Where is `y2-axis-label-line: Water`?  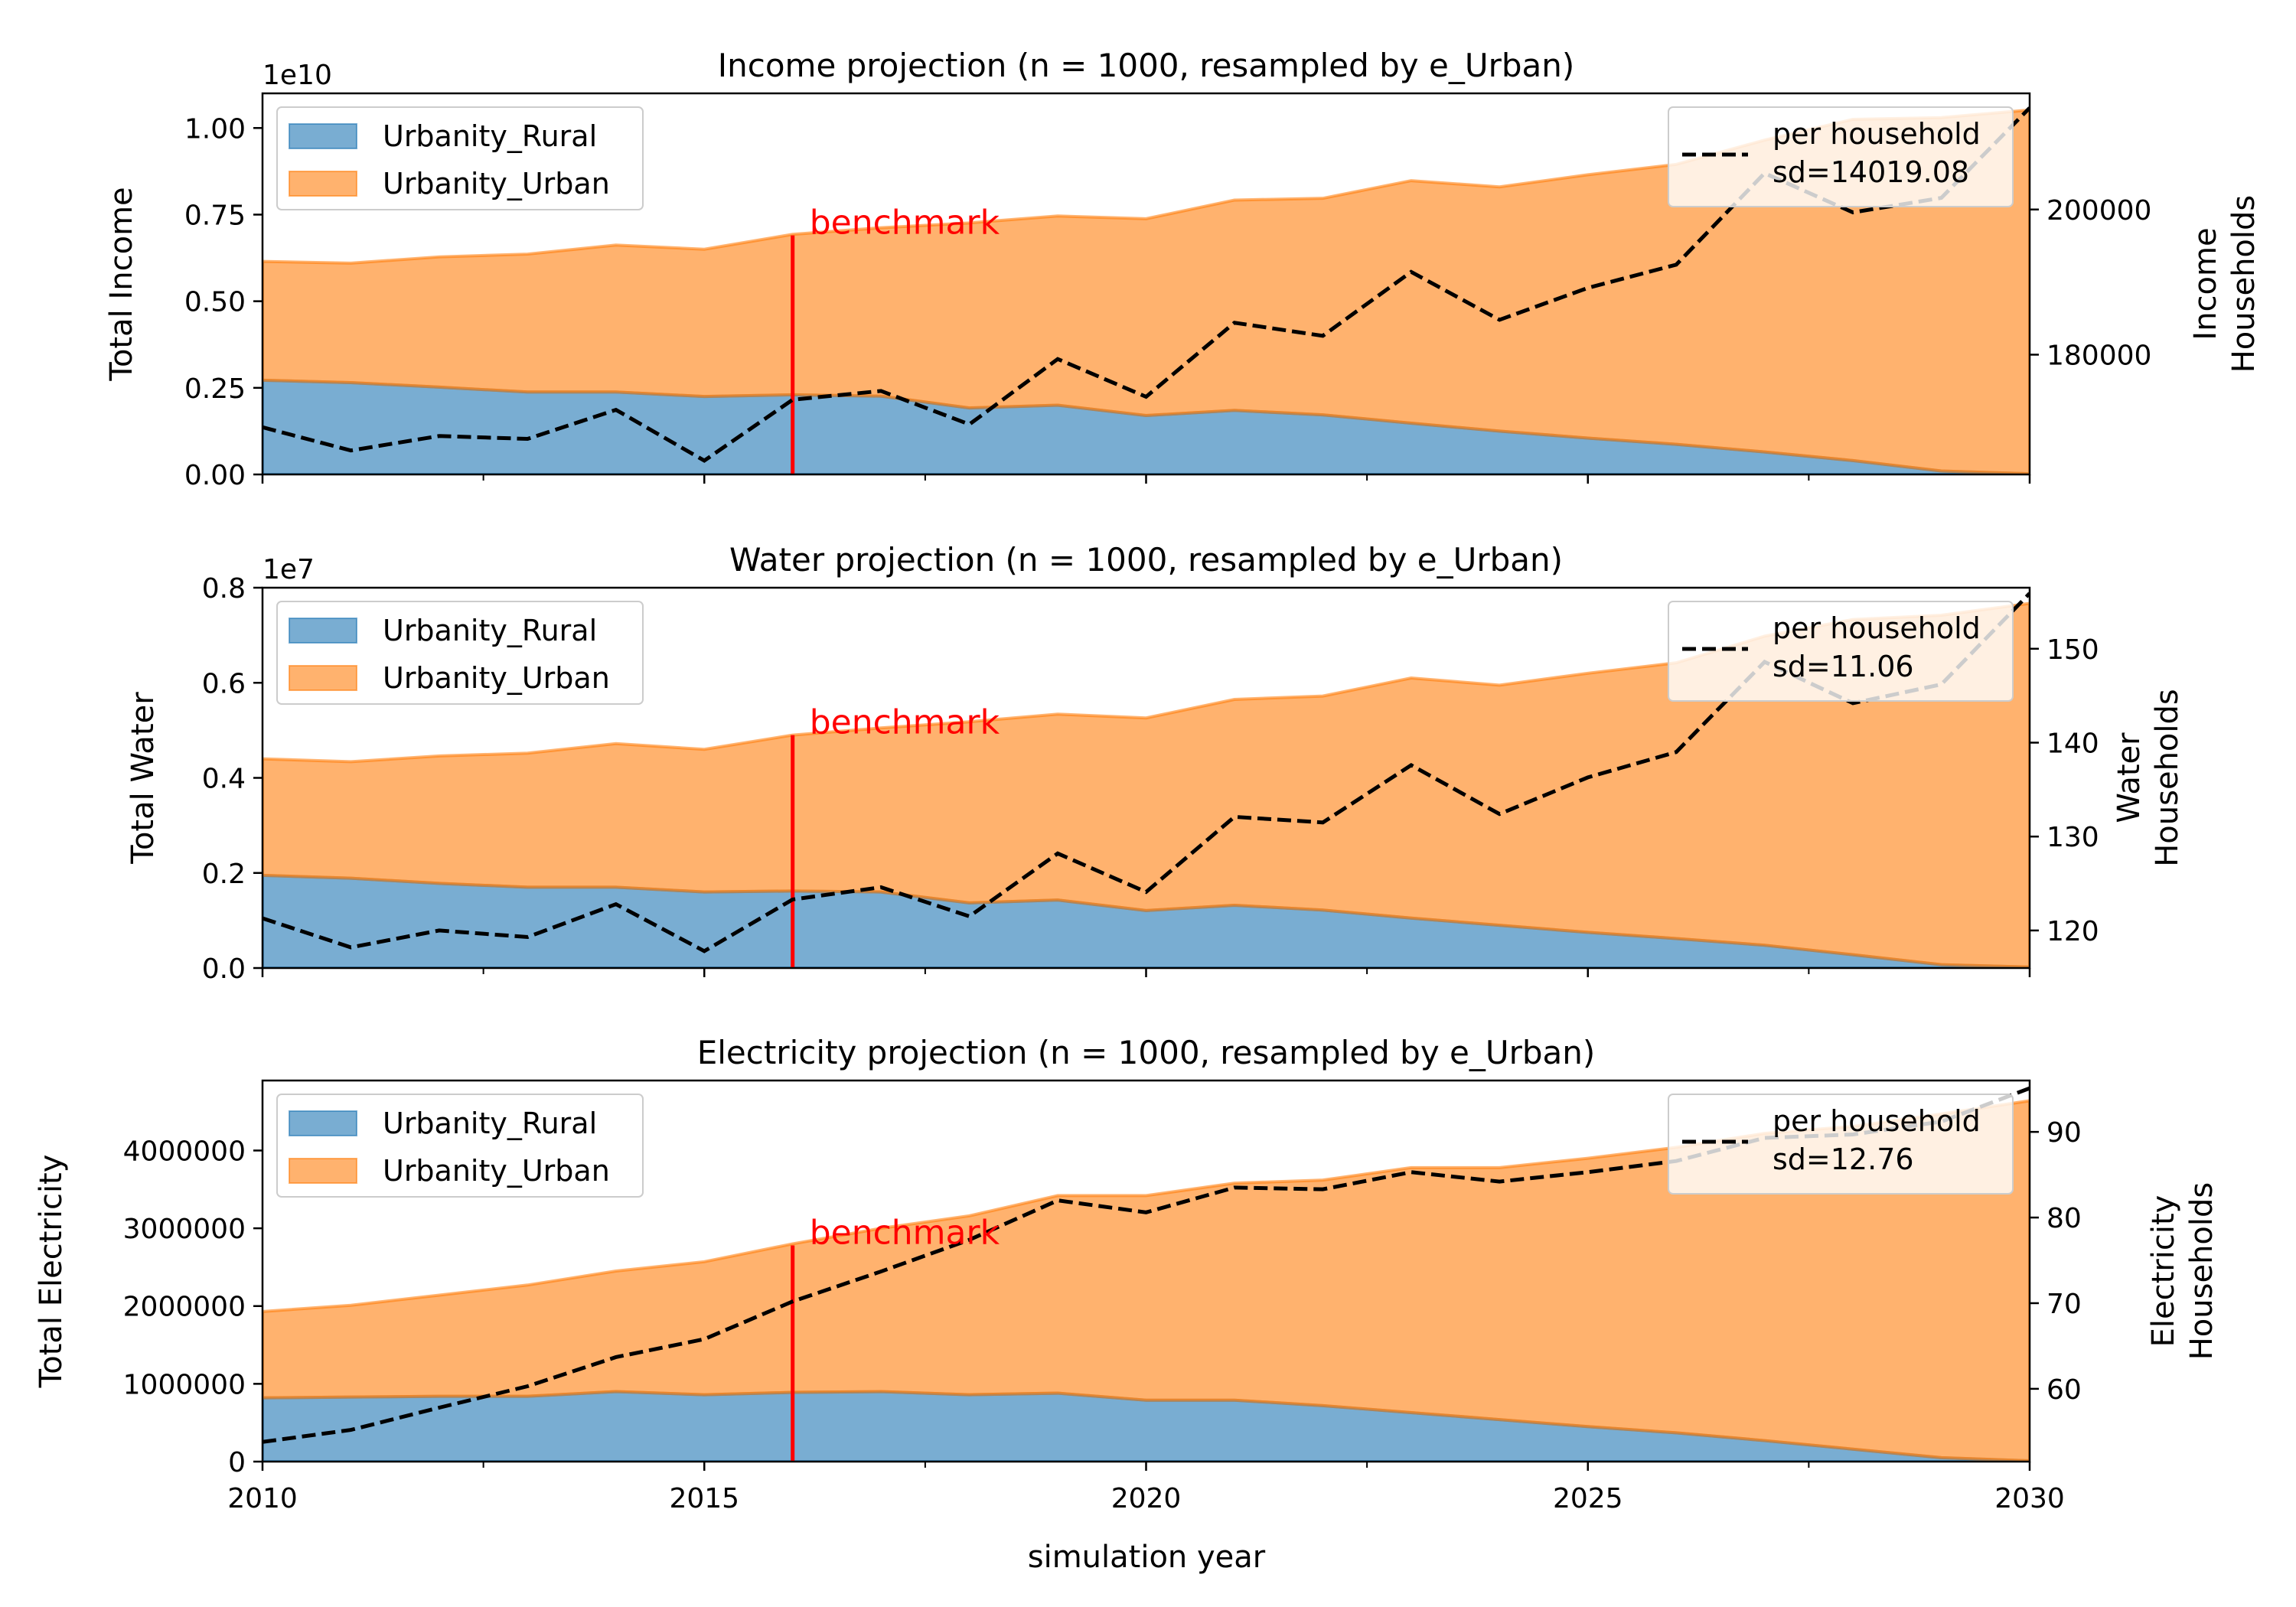
y2-axis-label-line: Water is located at coordinates (2129, 778).